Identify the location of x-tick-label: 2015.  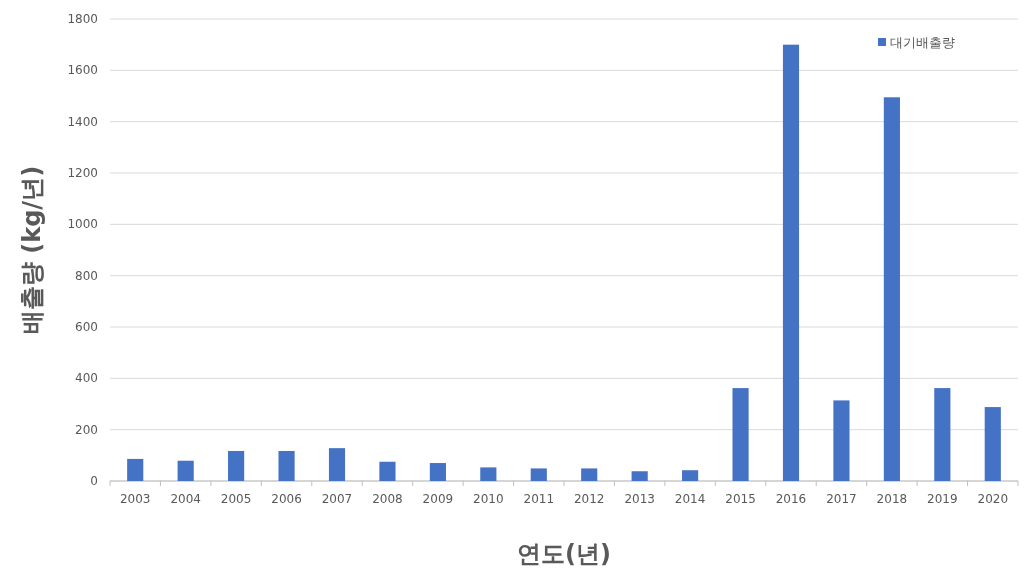
(740, 499).